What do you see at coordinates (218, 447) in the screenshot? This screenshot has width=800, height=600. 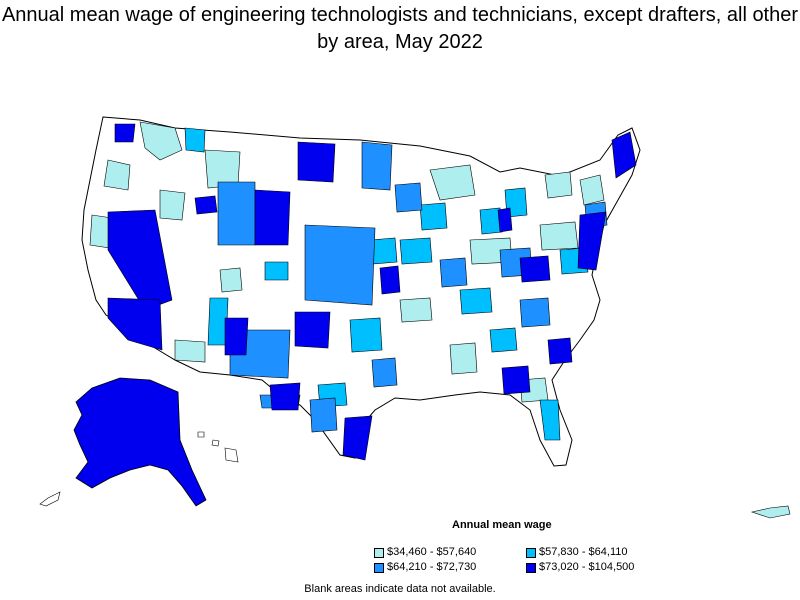 I see `hawaii` at bounding box center [218, 447].